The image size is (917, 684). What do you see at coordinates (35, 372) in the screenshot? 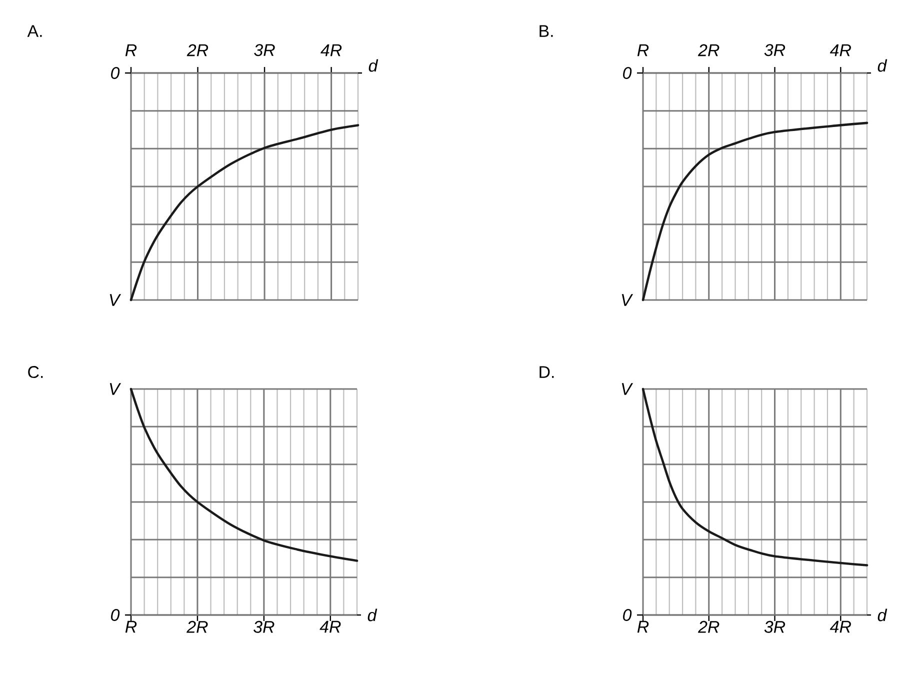
I see `chart-title: C.` at bounding box center [35, 372].